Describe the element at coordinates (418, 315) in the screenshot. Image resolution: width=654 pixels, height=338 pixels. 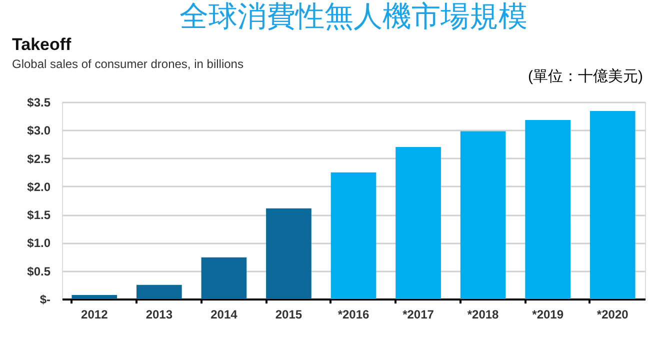
I see `x-tick-label: *2017` at that location.